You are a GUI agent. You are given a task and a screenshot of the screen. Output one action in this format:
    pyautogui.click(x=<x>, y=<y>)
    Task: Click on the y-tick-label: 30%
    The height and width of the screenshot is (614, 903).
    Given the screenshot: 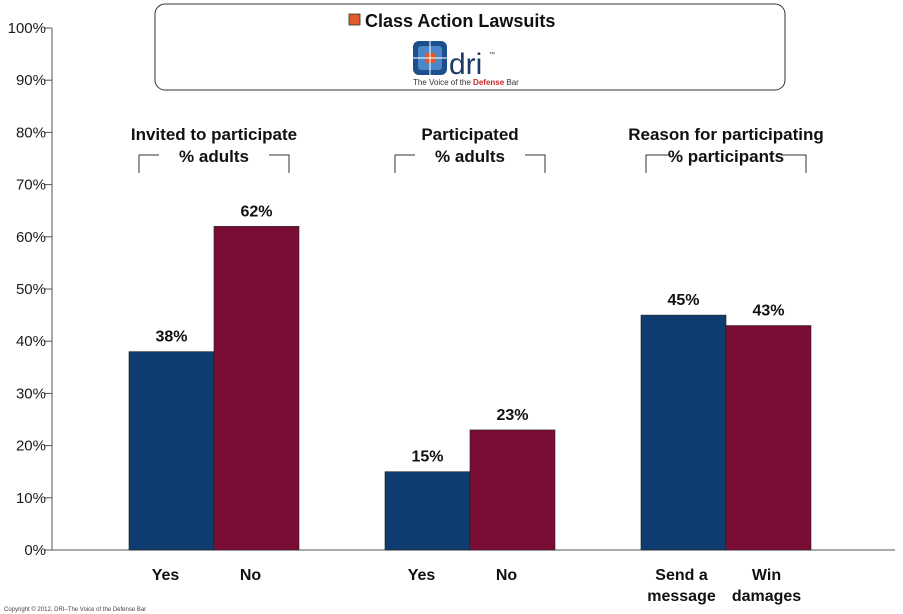 What is the action you would take?
    pyautogui.click(x=31, y=393)
    